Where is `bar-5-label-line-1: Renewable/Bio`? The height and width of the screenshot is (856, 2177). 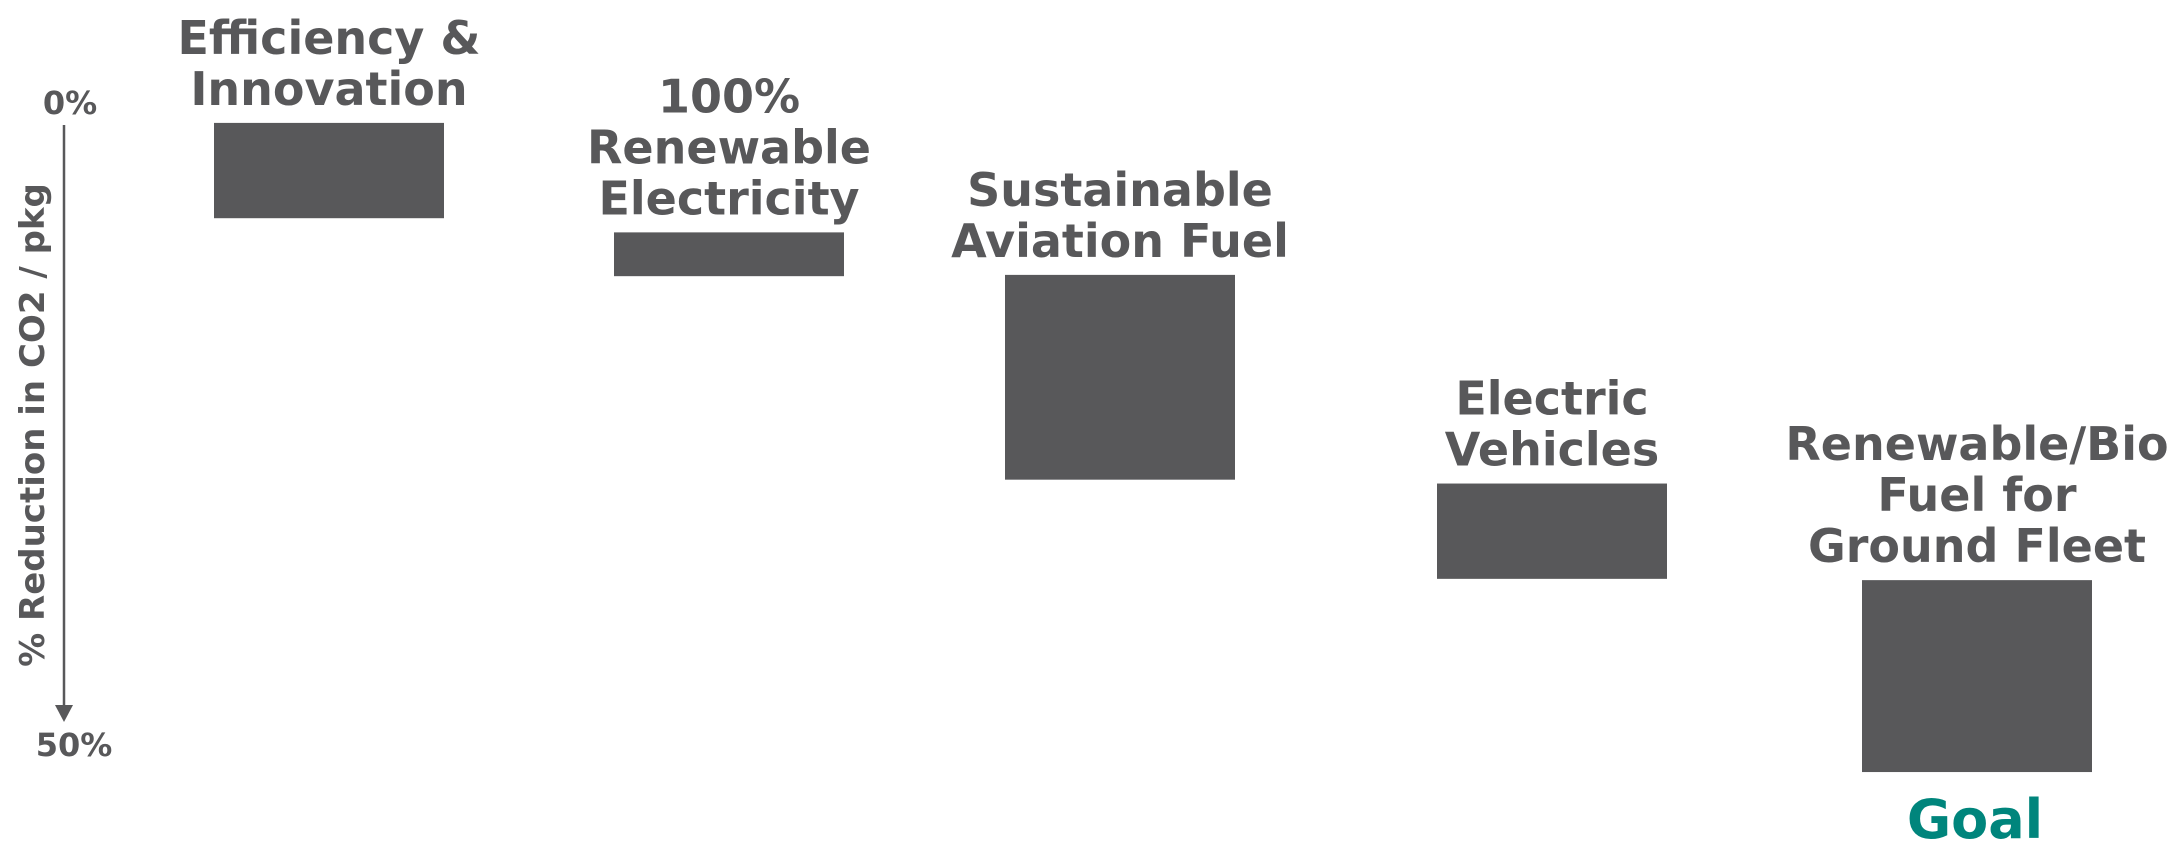 bar-5-label-line-1: Renewable/Bio is located at coordinates (1976, 444).